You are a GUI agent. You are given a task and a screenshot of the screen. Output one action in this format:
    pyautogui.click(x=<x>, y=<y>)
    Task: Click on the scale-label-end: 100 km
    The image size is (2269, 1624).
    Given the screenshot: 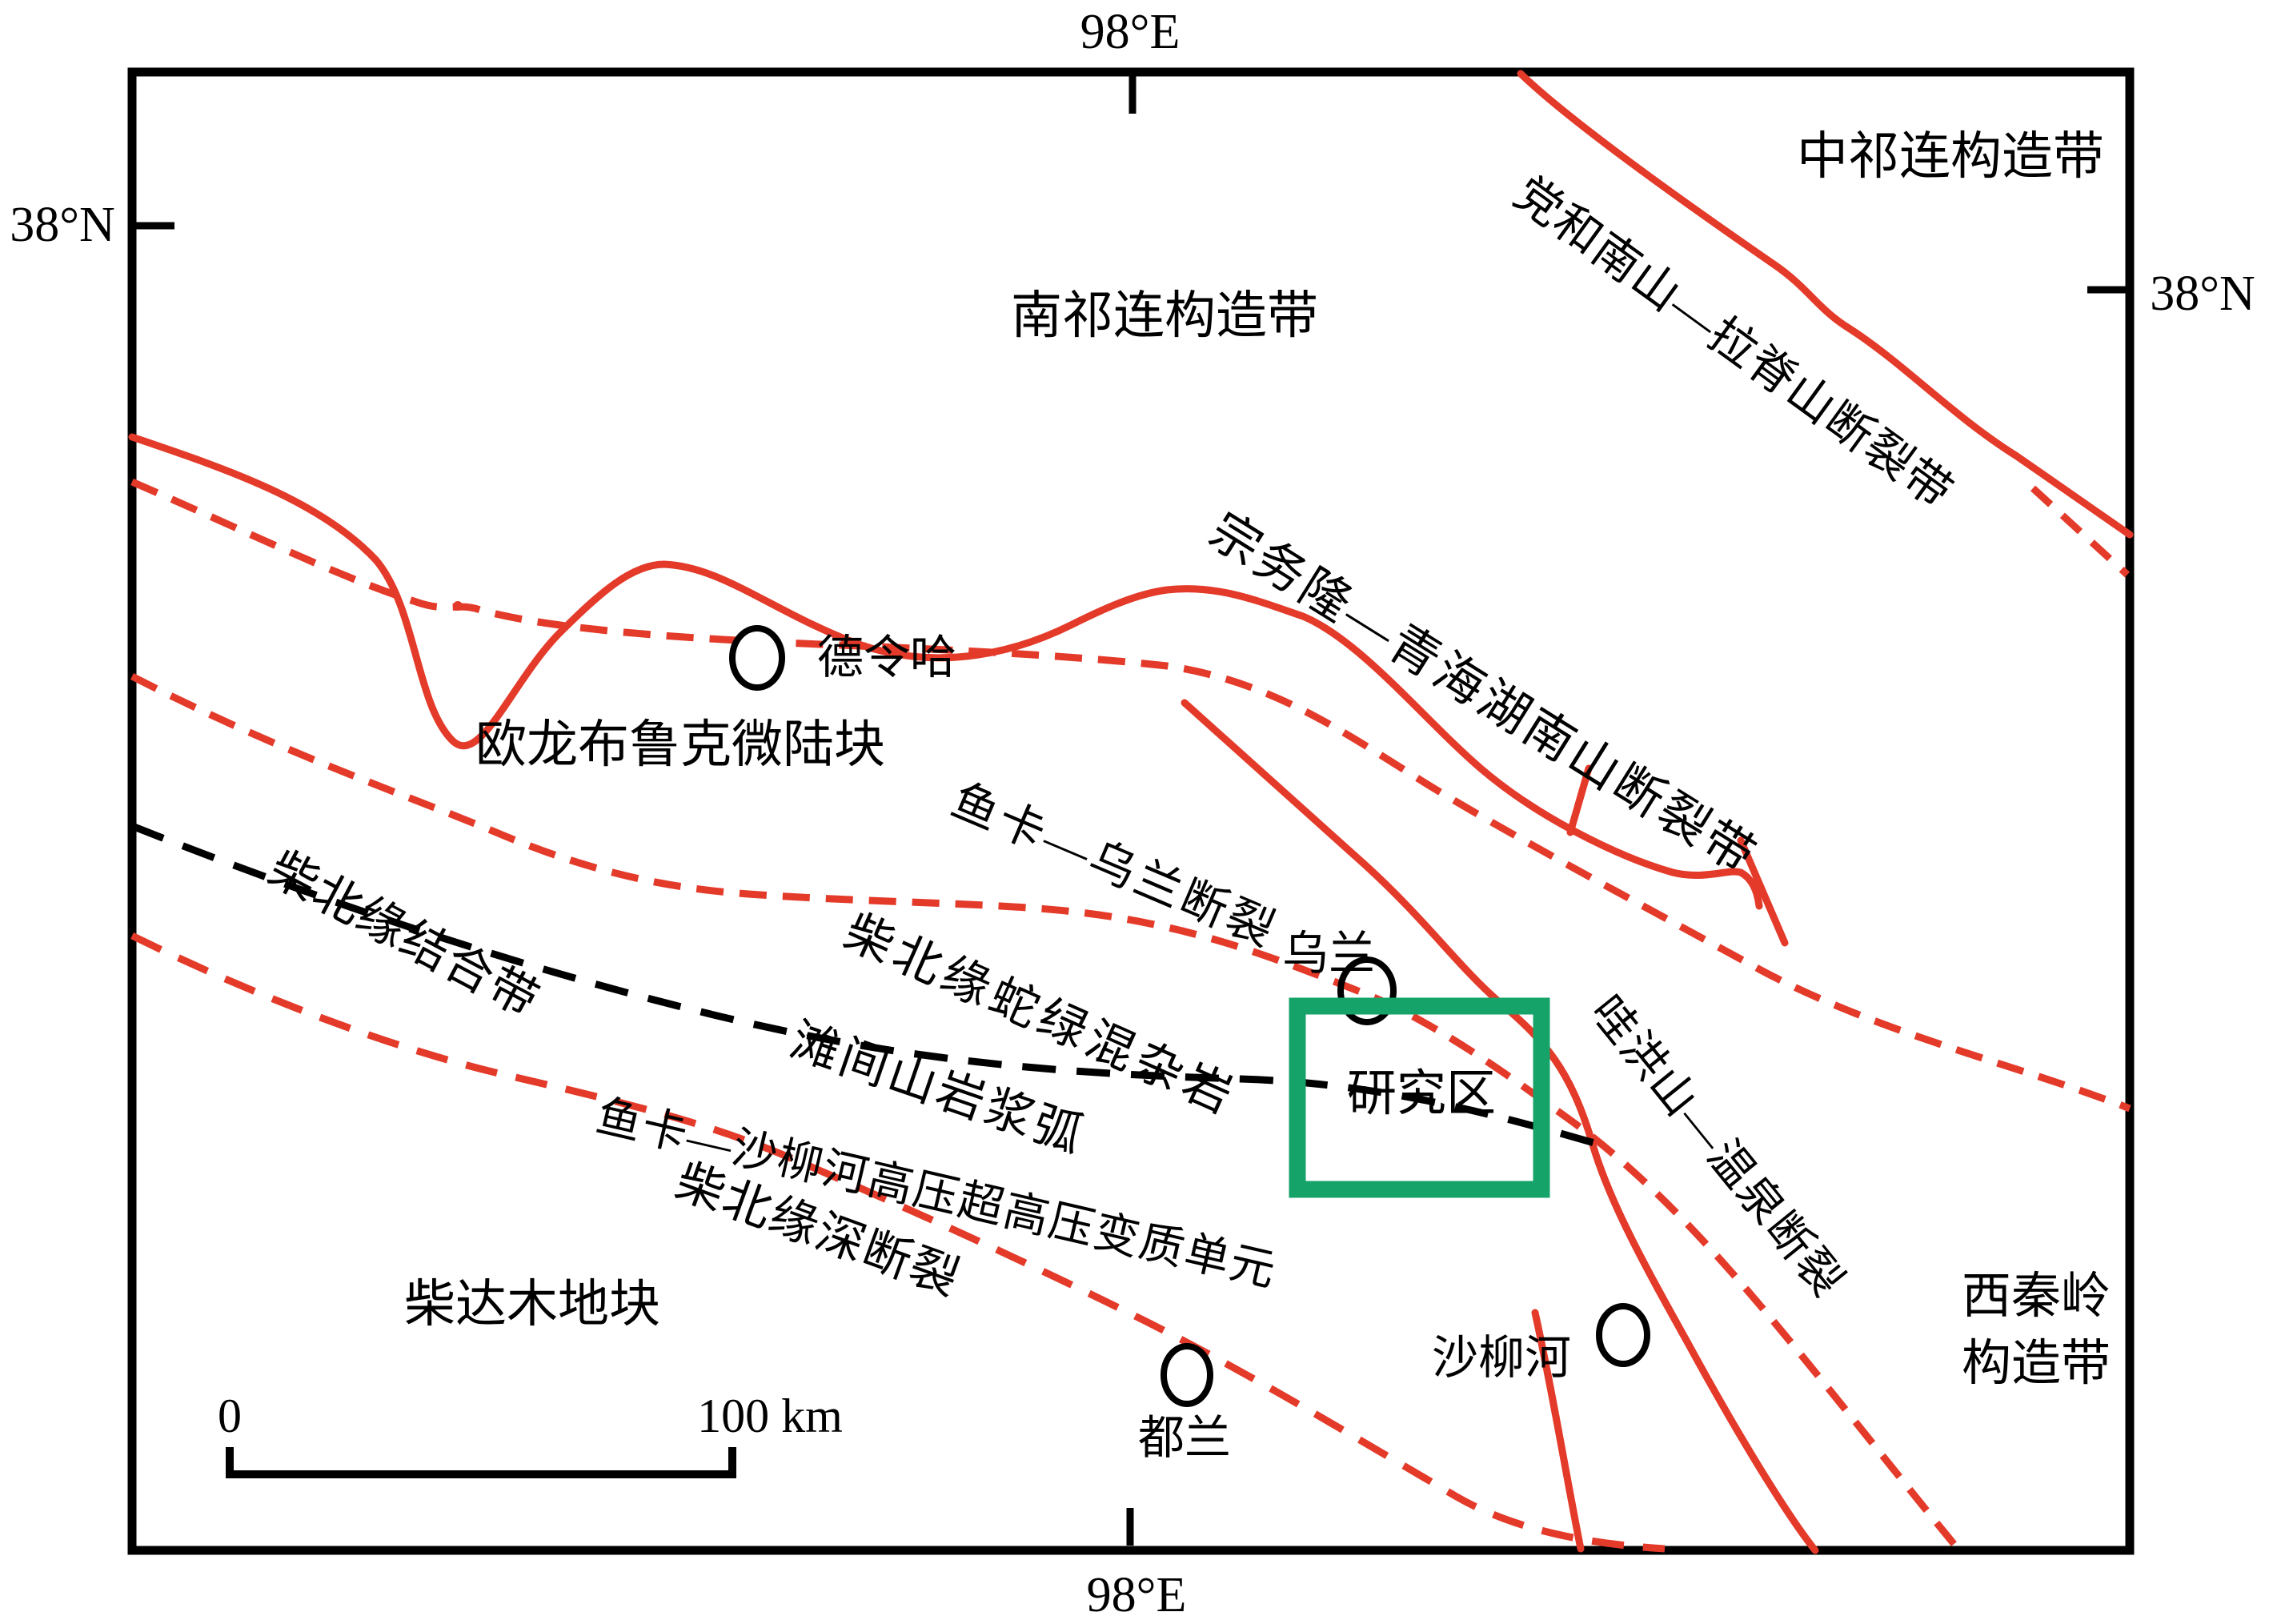 What is the action you would take?
    pyautogui.click(x=770, y=1415)
    